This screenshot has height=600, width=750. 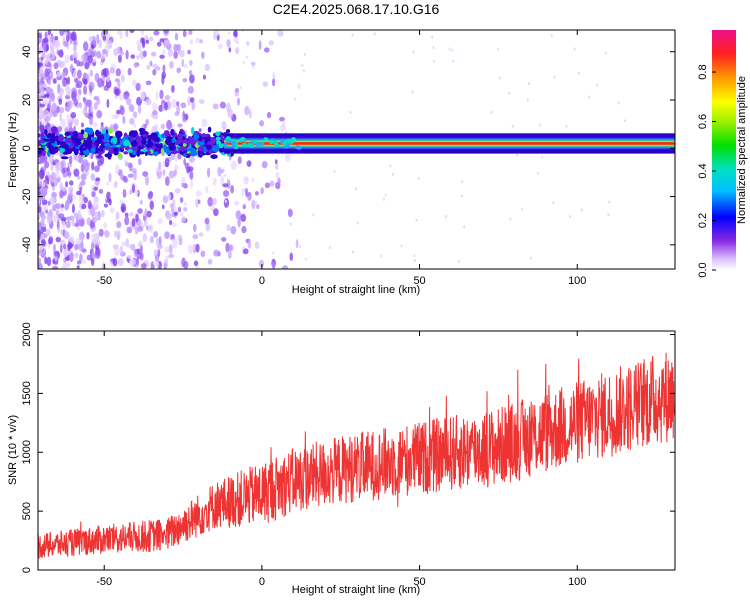 I want to click on spectrogram-x-tick-label: -50, so click(x=104, y=281).